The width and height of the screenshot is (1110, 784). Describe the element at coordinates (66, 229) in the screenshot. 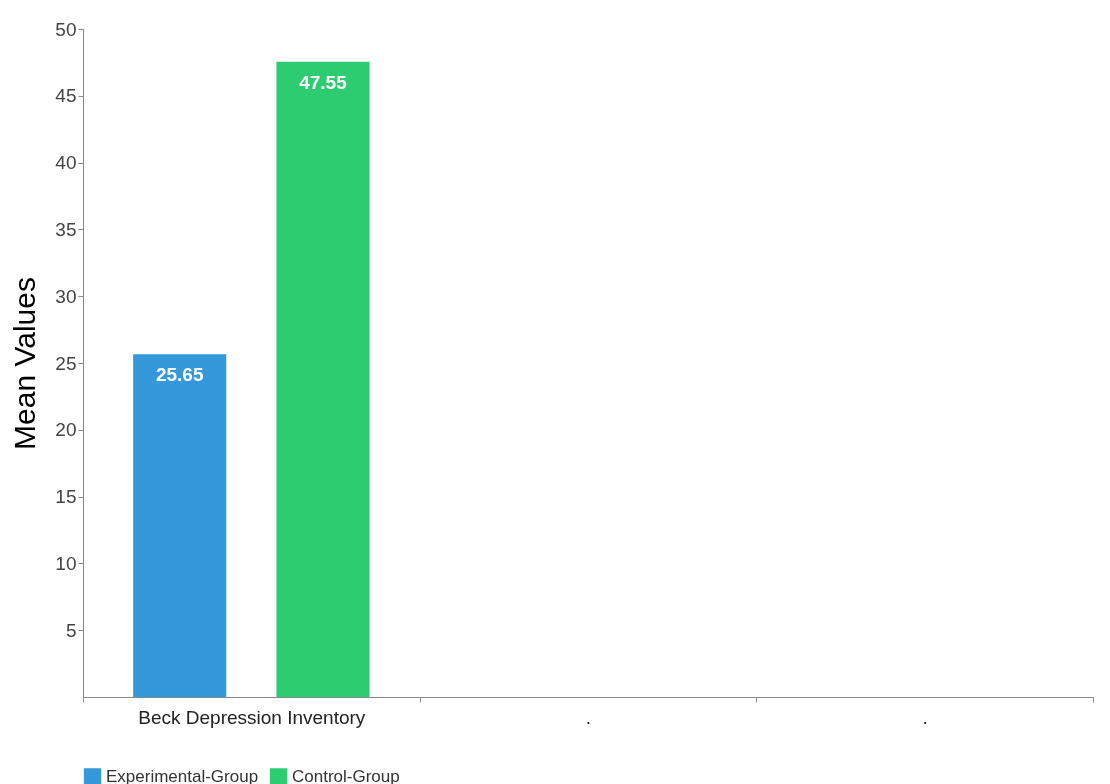

I see `y-tick-label: 35` at that location.